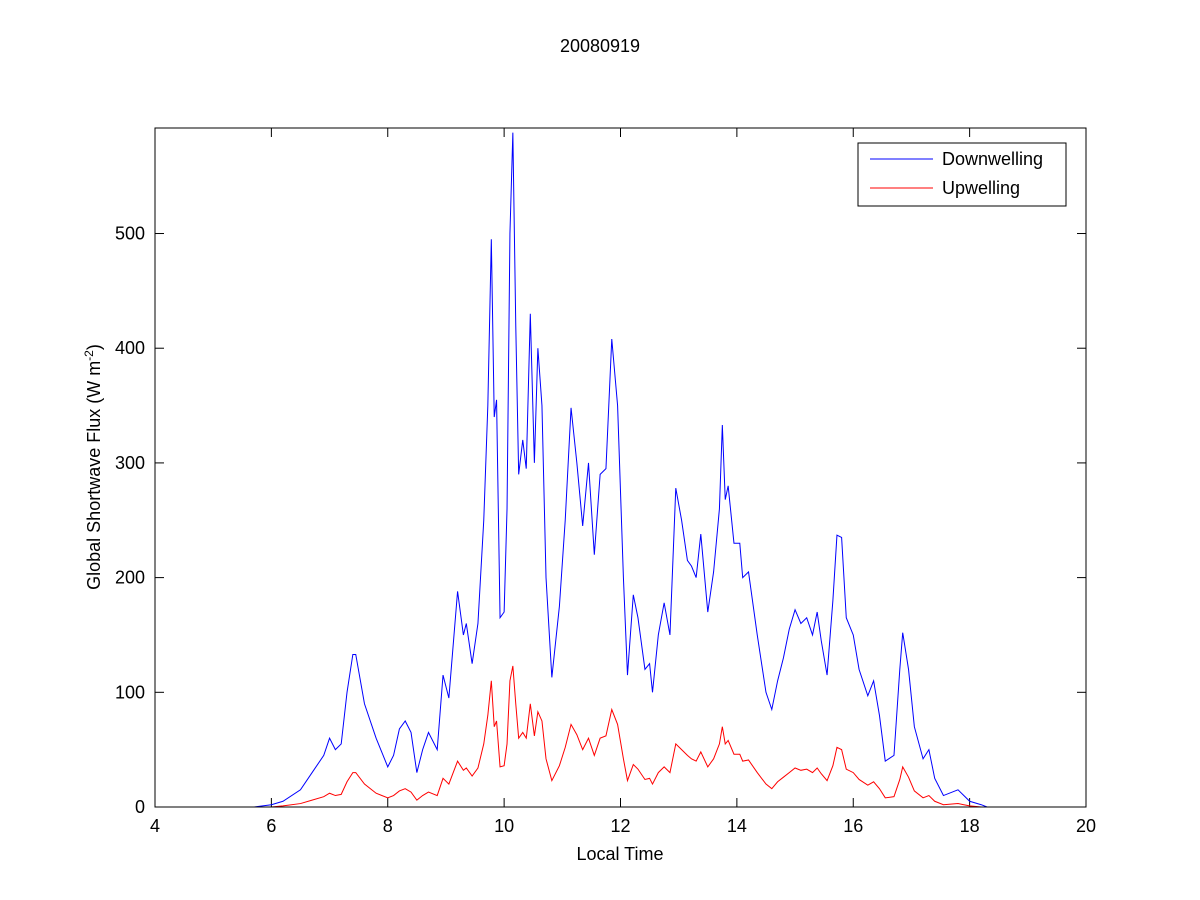  I want to click on x-tick-label: 12, so click(620, 826).